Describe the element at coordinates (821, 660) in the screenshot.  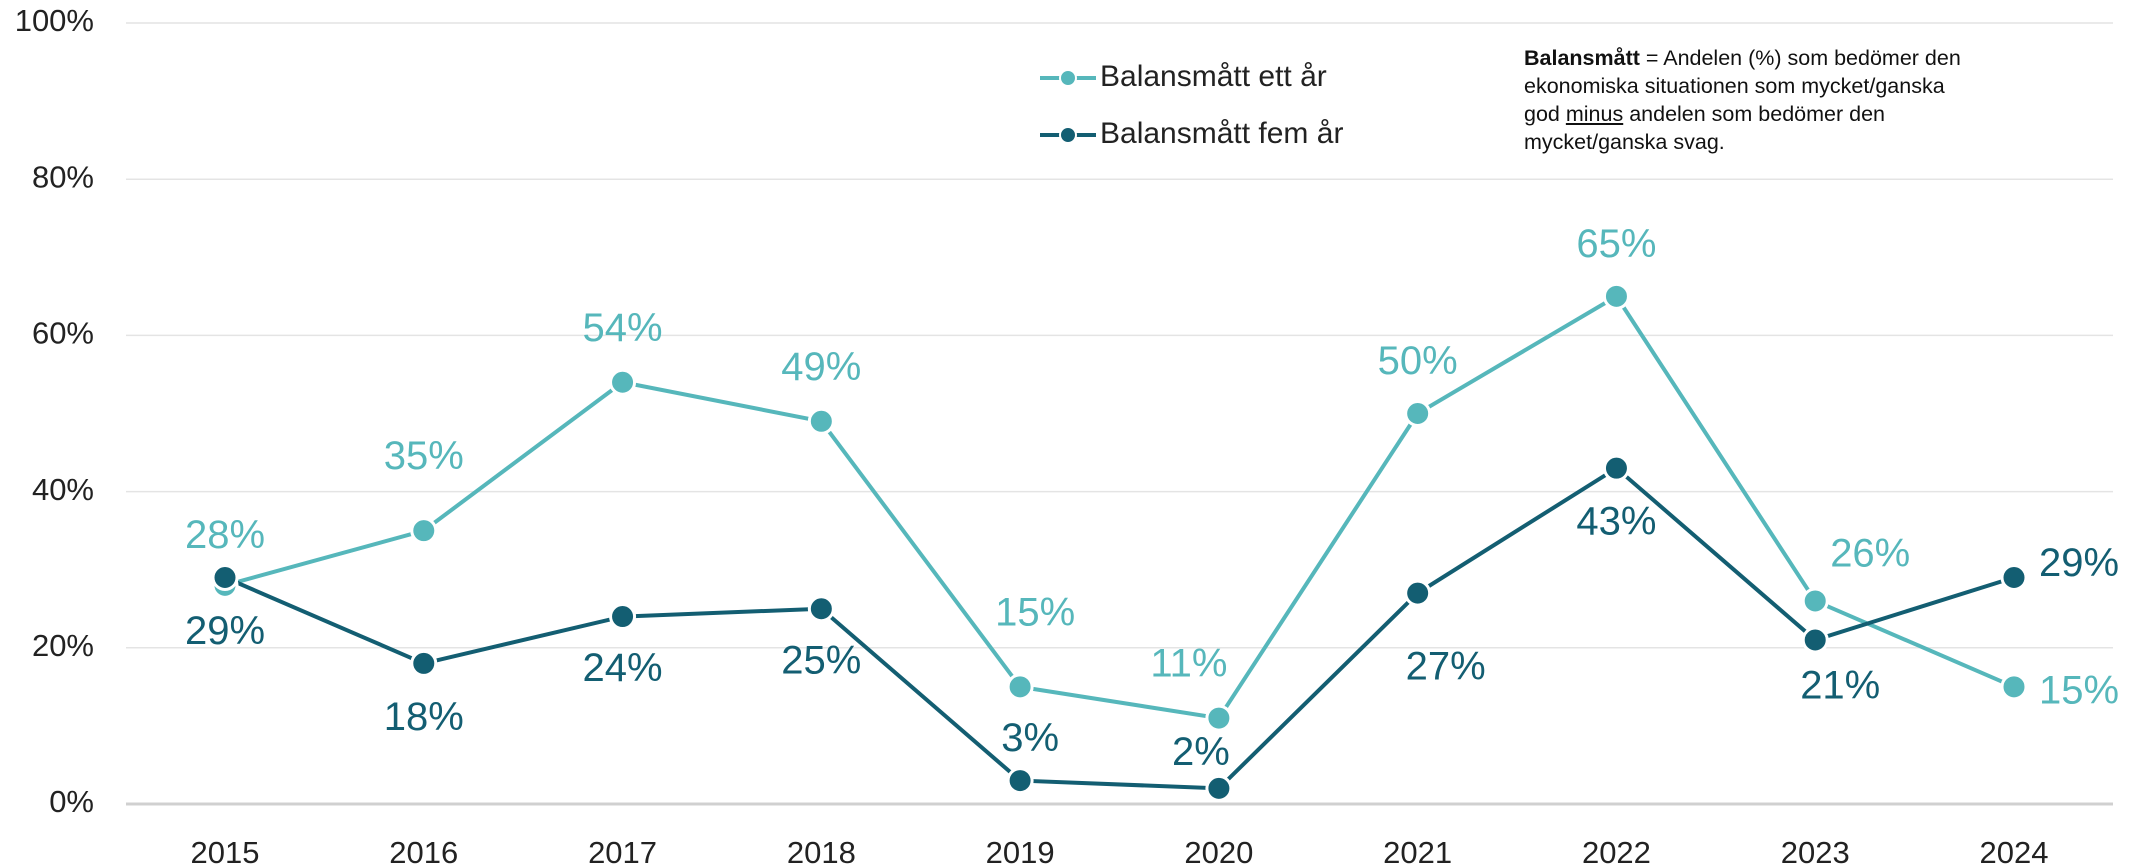
I see `data-label: 25%` at that location.